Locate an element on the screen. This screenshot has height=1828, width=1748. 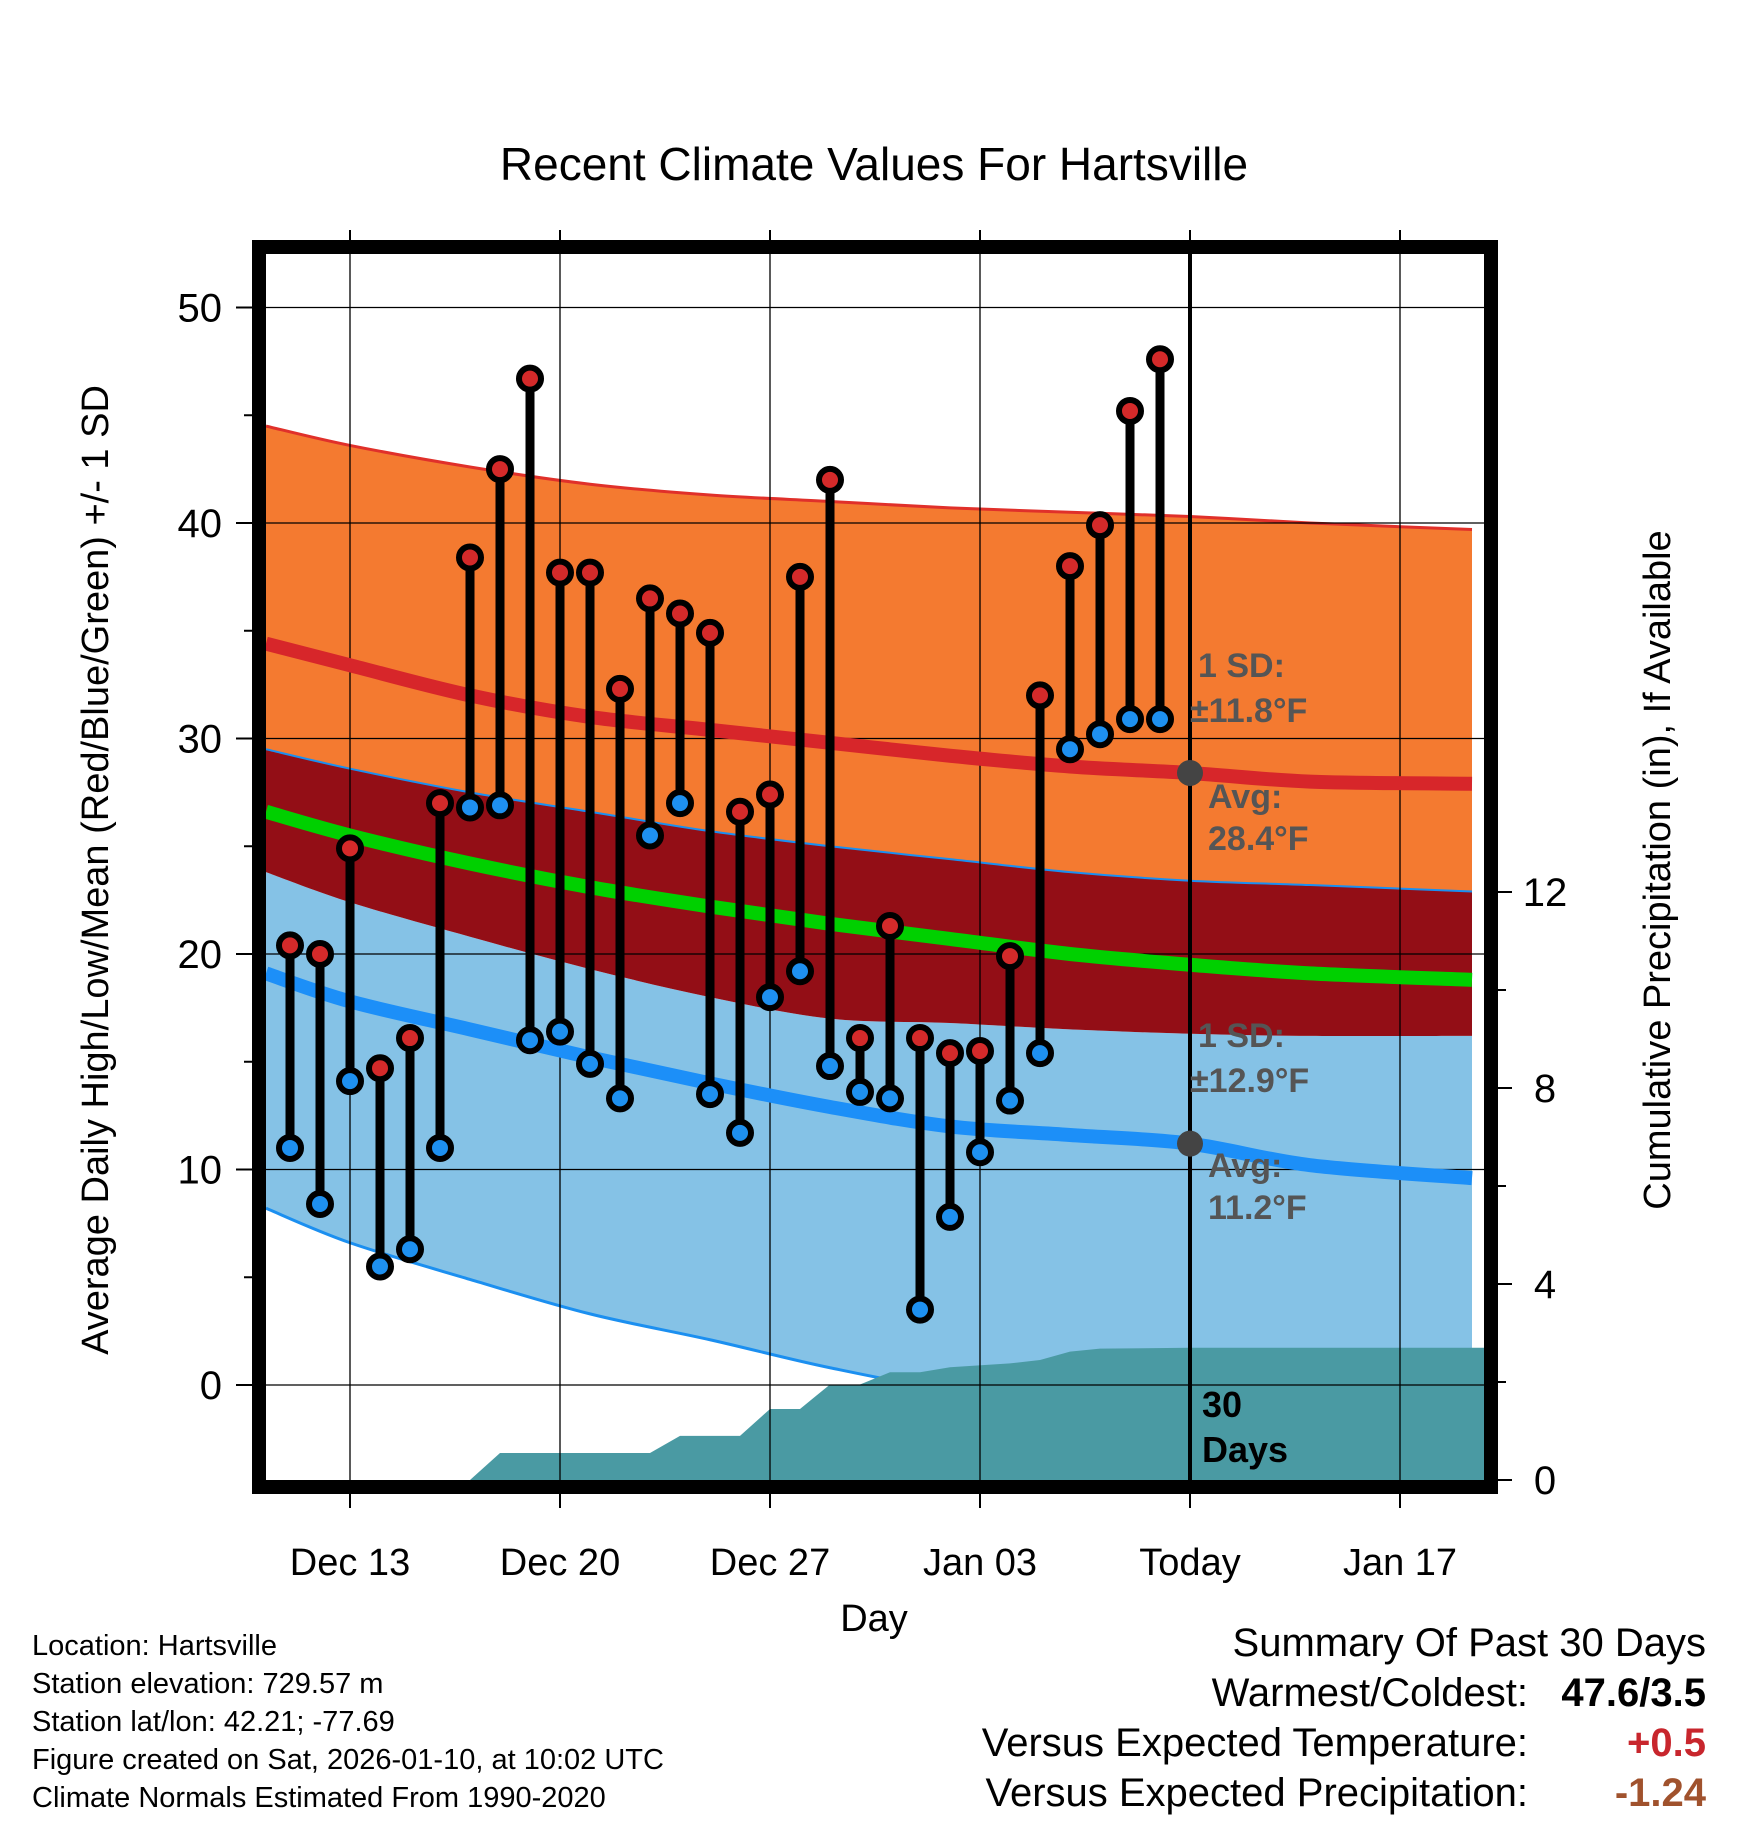
low-avg-value: 11.2°F is located at coordinates (1257, 1208).